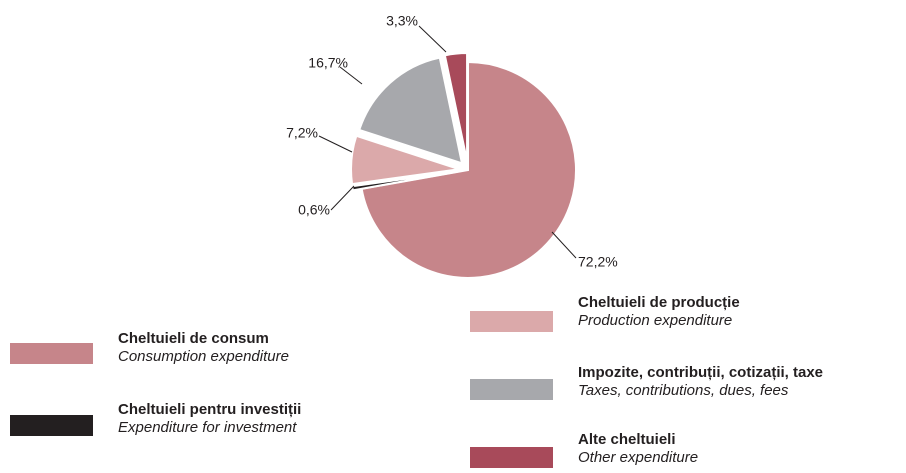  What do you see at coordinates (700, 372) in the screenshot?
I see `legend-label: Impozite, contribuții, cotizații, taxe` at bounding box center [700, 372].